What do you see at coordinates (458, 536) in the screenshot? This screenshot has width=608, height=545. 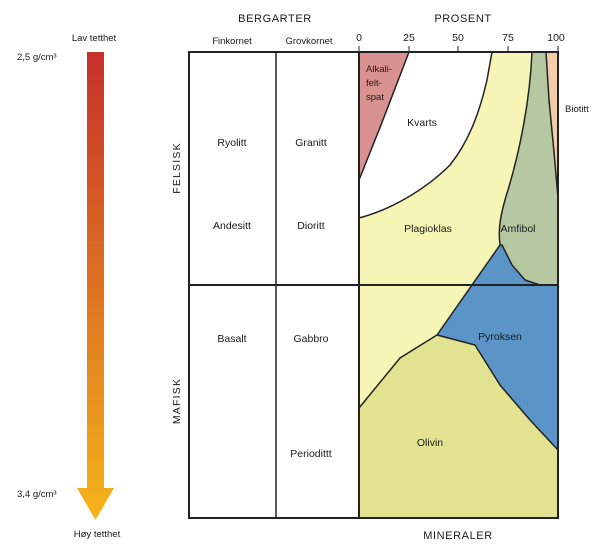 I see `minerals-heading: MINERALER` at bounding box center [458, 536].